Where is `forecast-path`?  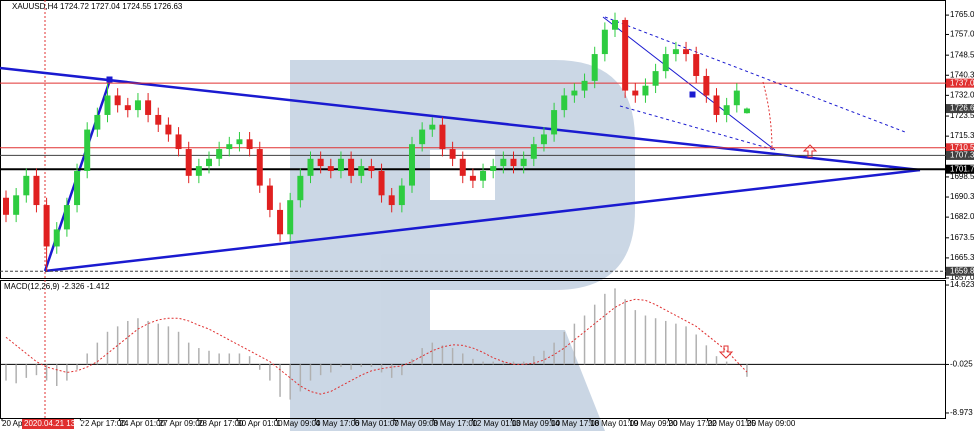
forecast-path is located at coordinates (767, 116).